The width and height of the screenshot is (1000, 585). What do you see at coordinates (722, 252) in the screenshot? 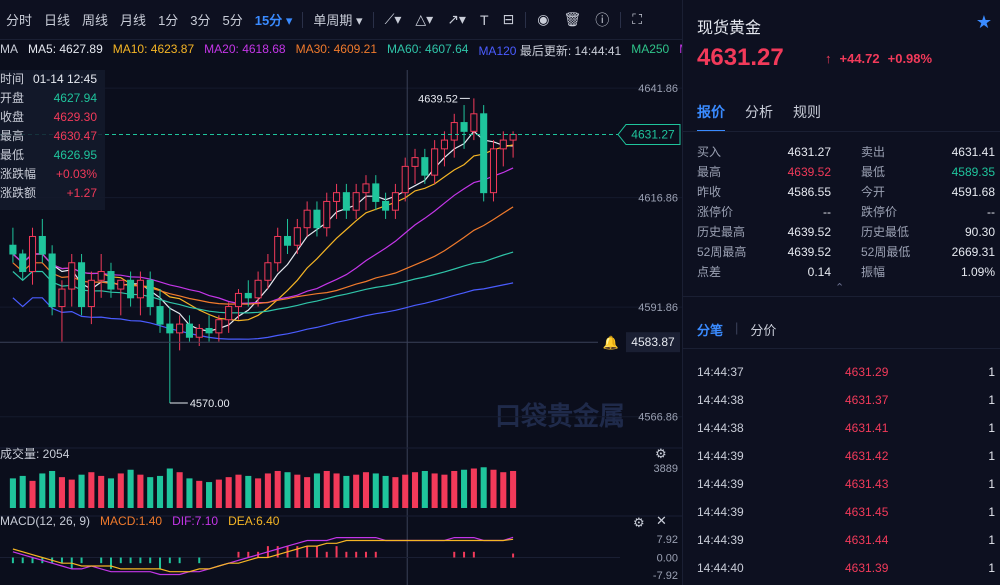
I see `quote-key: 52周最高` at bounding box center [722, 252].